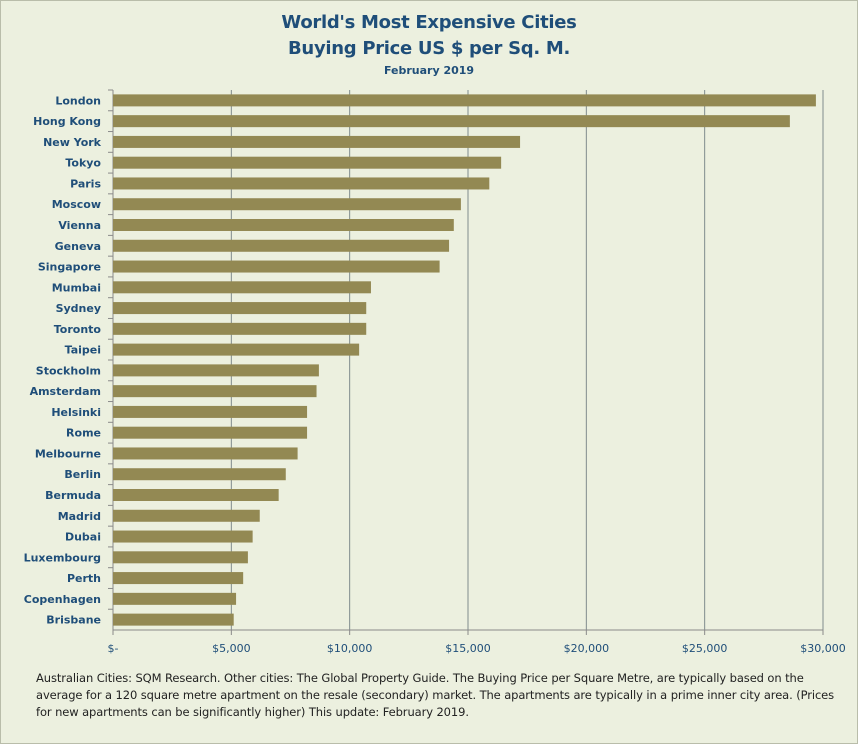 The height and width of the screenshot is (744, 858). Describe the element at coordinates (113, 648) in the screenshot. I see `x-tick-label: $-` at that location.